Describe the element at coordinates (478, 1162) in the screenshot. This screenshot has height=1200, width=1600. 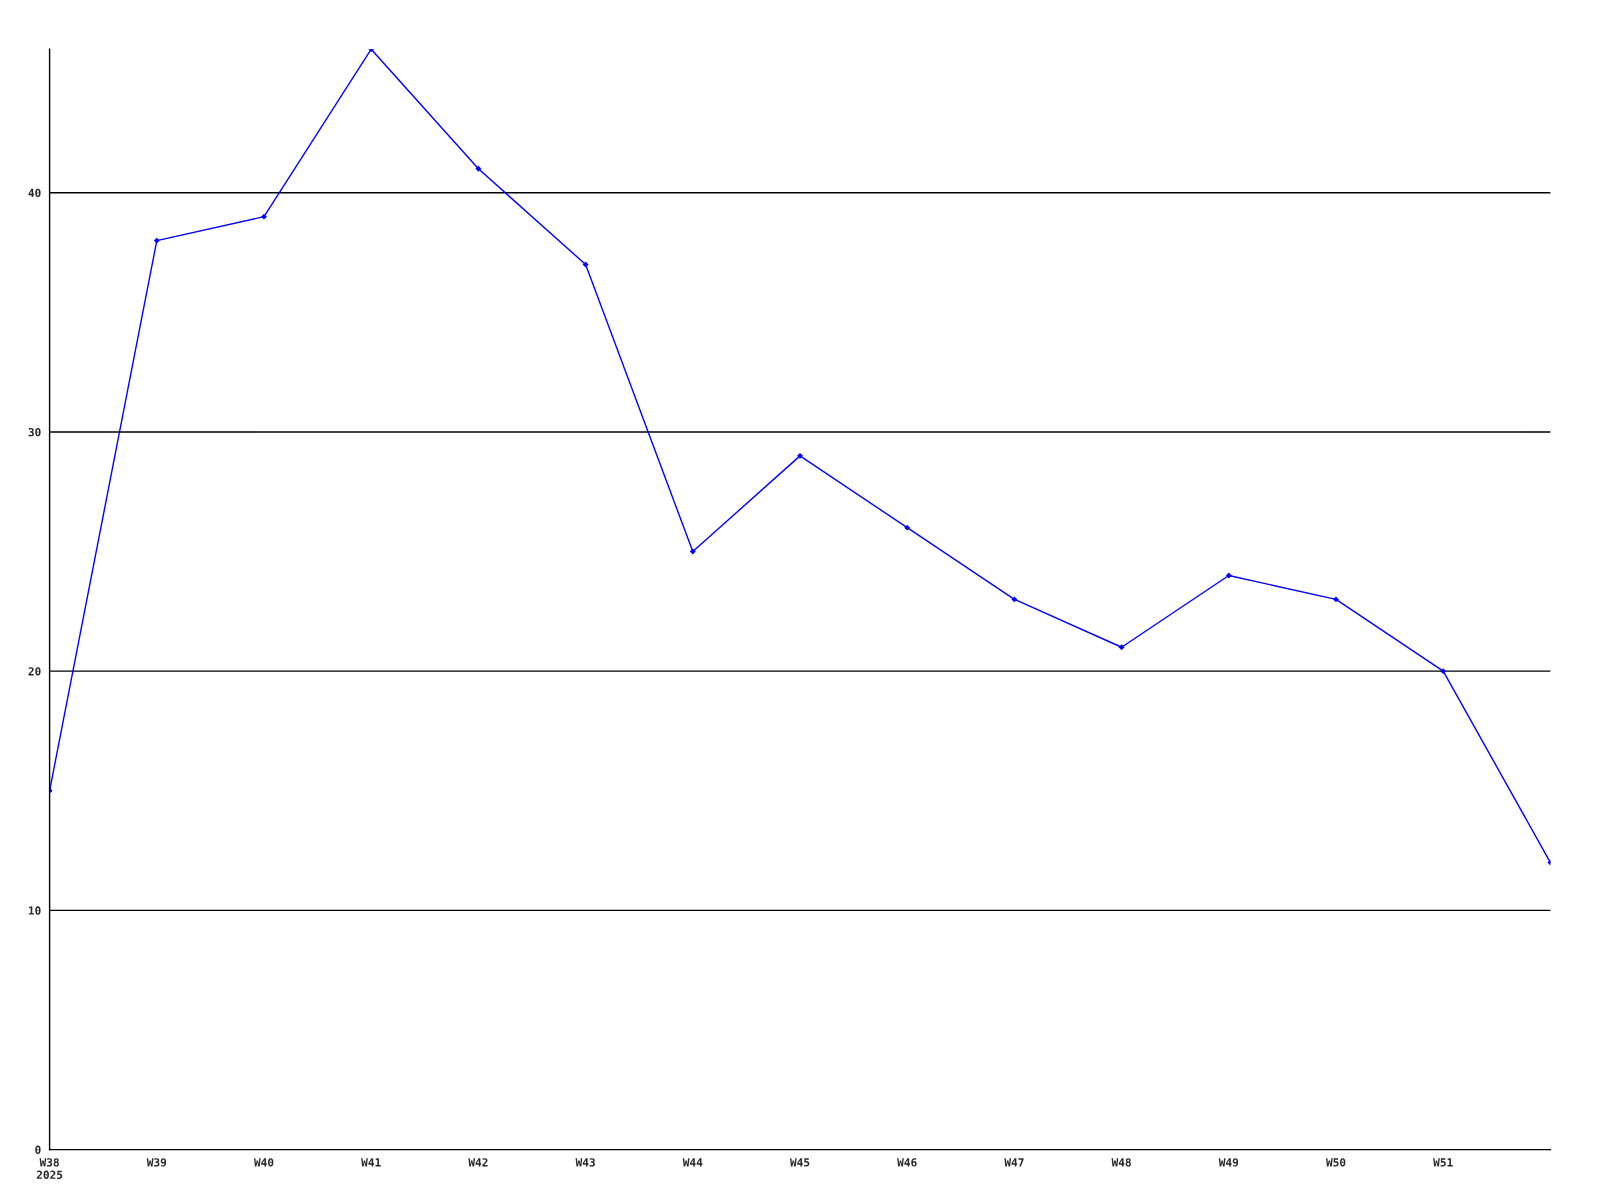
I see `x-tick-label: W42` at that location.